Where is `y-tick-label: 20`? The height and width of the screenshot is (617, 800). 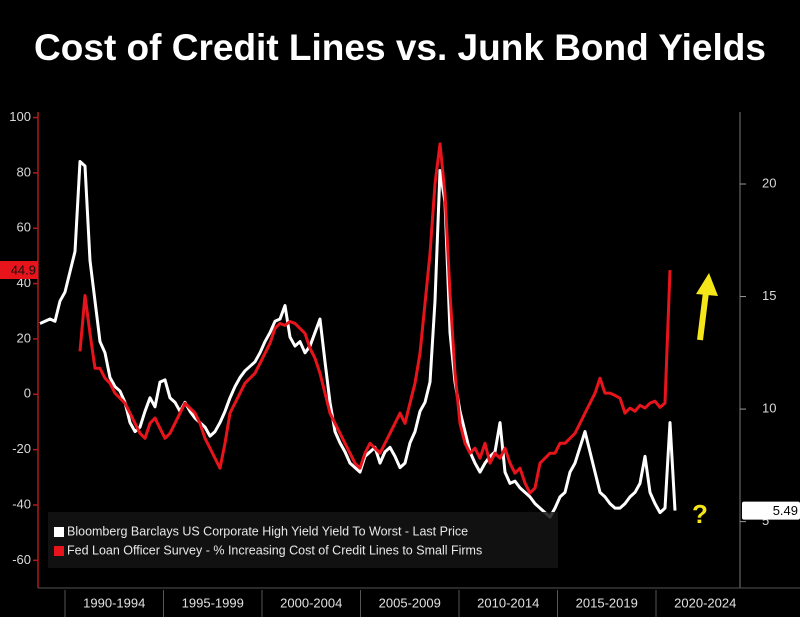
y-tick-label: 20 is located at coordinates (24, 337).